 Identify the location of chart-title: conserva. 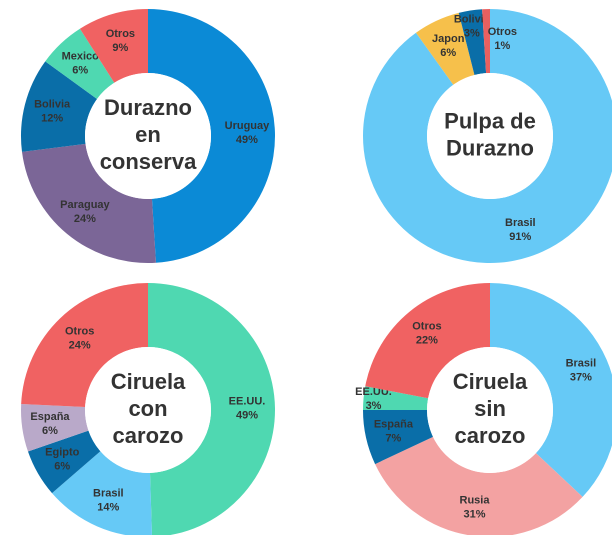
(148, 161).